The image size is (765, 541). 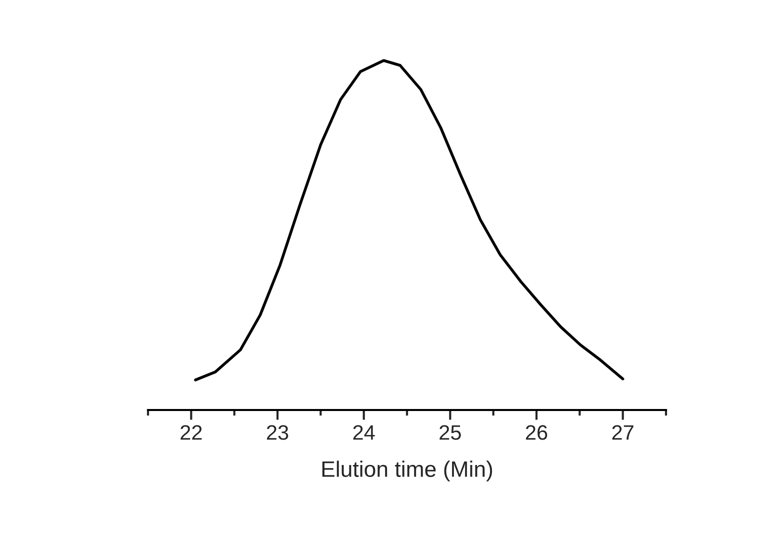 I want to click on x-tick-label: 22, so click(x=191, y=432).